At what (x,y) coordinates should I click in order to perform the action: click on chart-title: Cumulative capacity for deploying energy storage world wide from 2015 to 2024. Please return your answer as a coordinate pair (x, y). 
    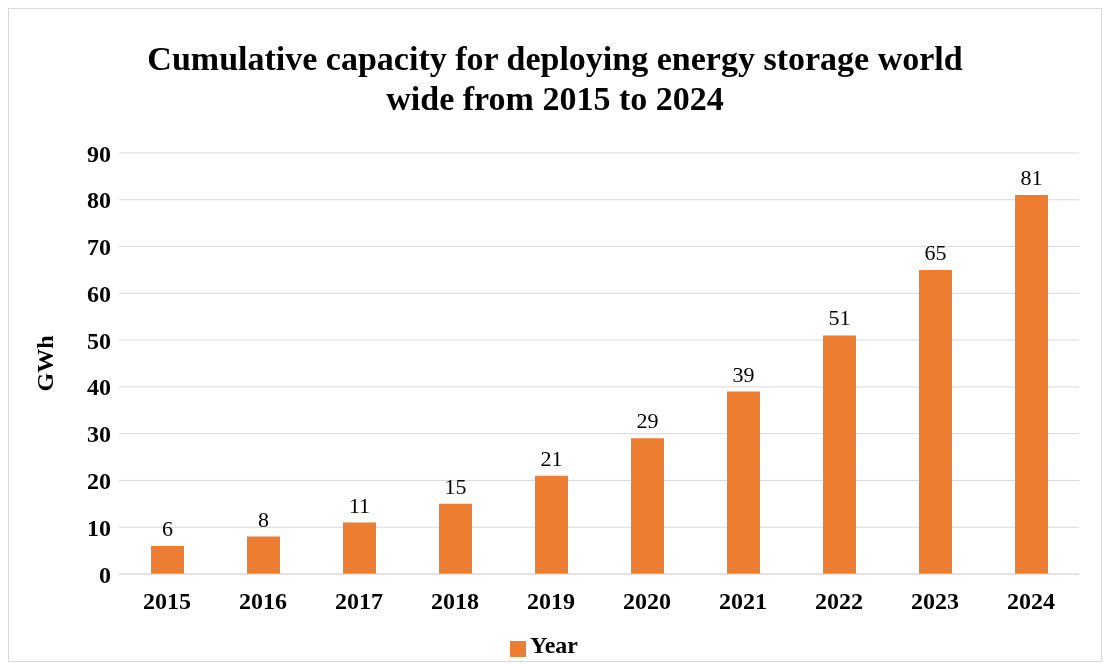
    Looking at the image, I should click on (555, 79).